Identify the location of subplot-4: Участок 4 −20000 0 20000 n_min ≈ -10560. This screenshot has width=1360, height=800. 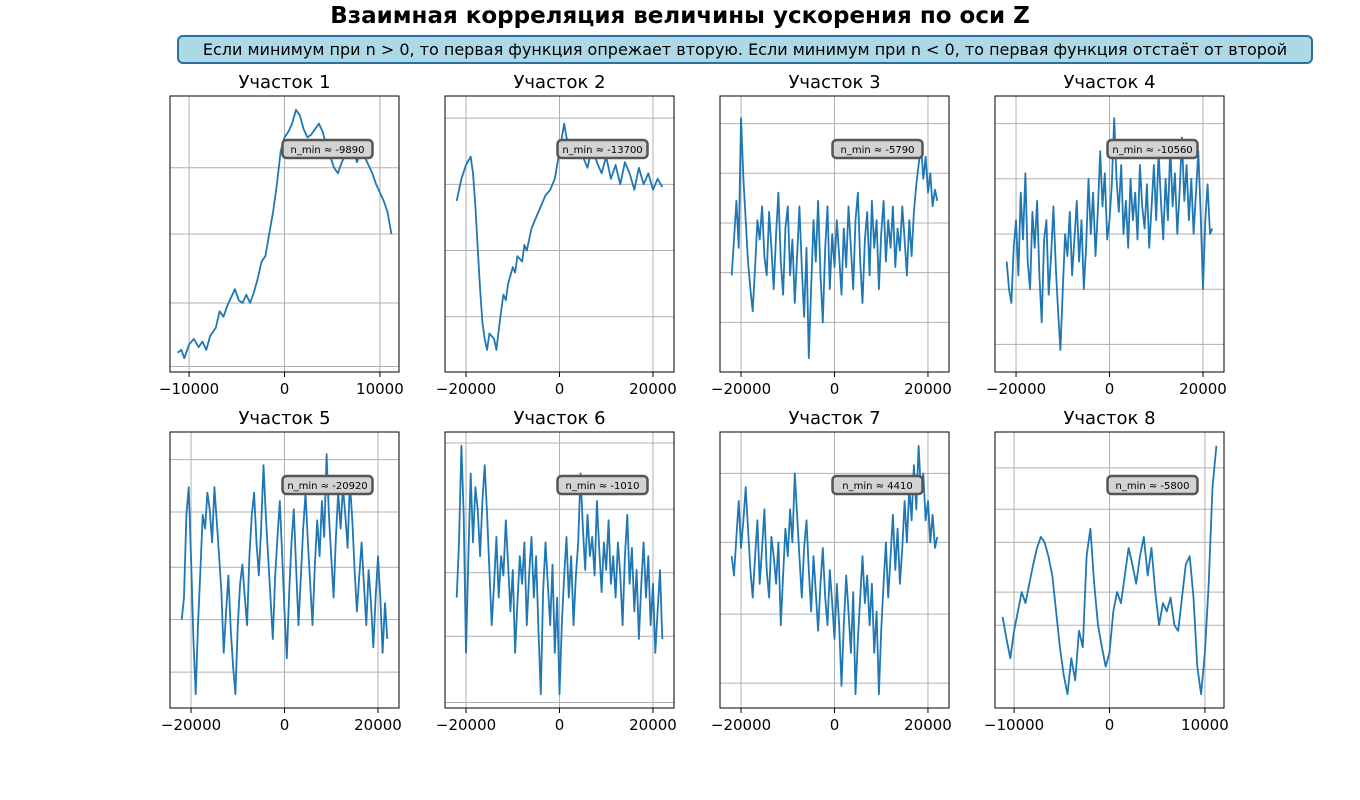
(1106, 235).